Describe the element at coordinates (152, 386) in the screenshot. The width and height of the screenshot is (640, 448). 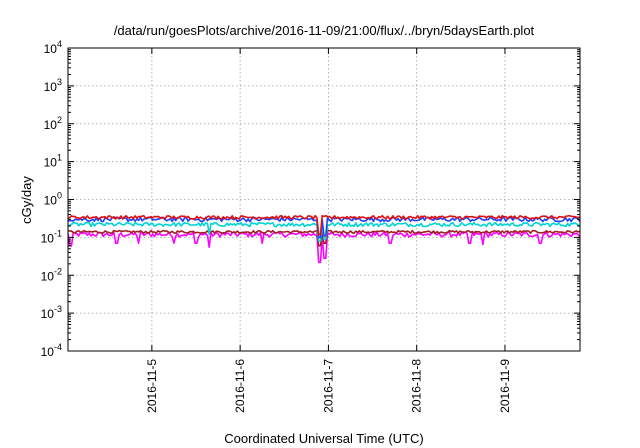
I see `x-tick-label: 2016-11-5` at that location.